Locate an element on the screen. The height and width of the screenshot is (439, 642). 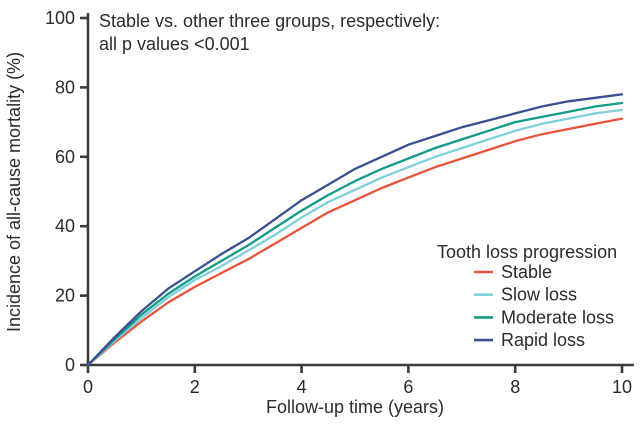
y-tick-label: 80 is located at coordinates (65, 87).